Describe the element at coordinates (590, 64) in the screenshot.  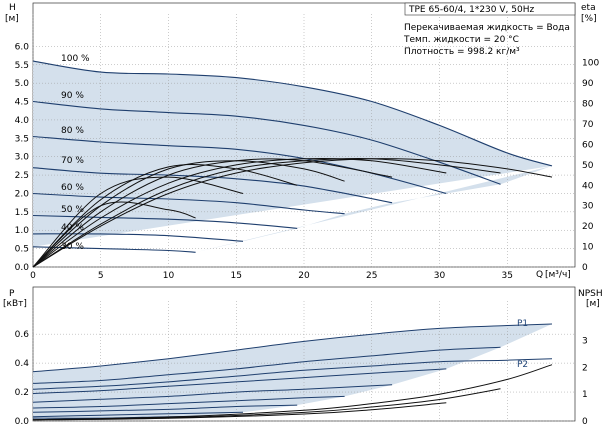
I see `y2-tick-label-eta: 100` at that location.